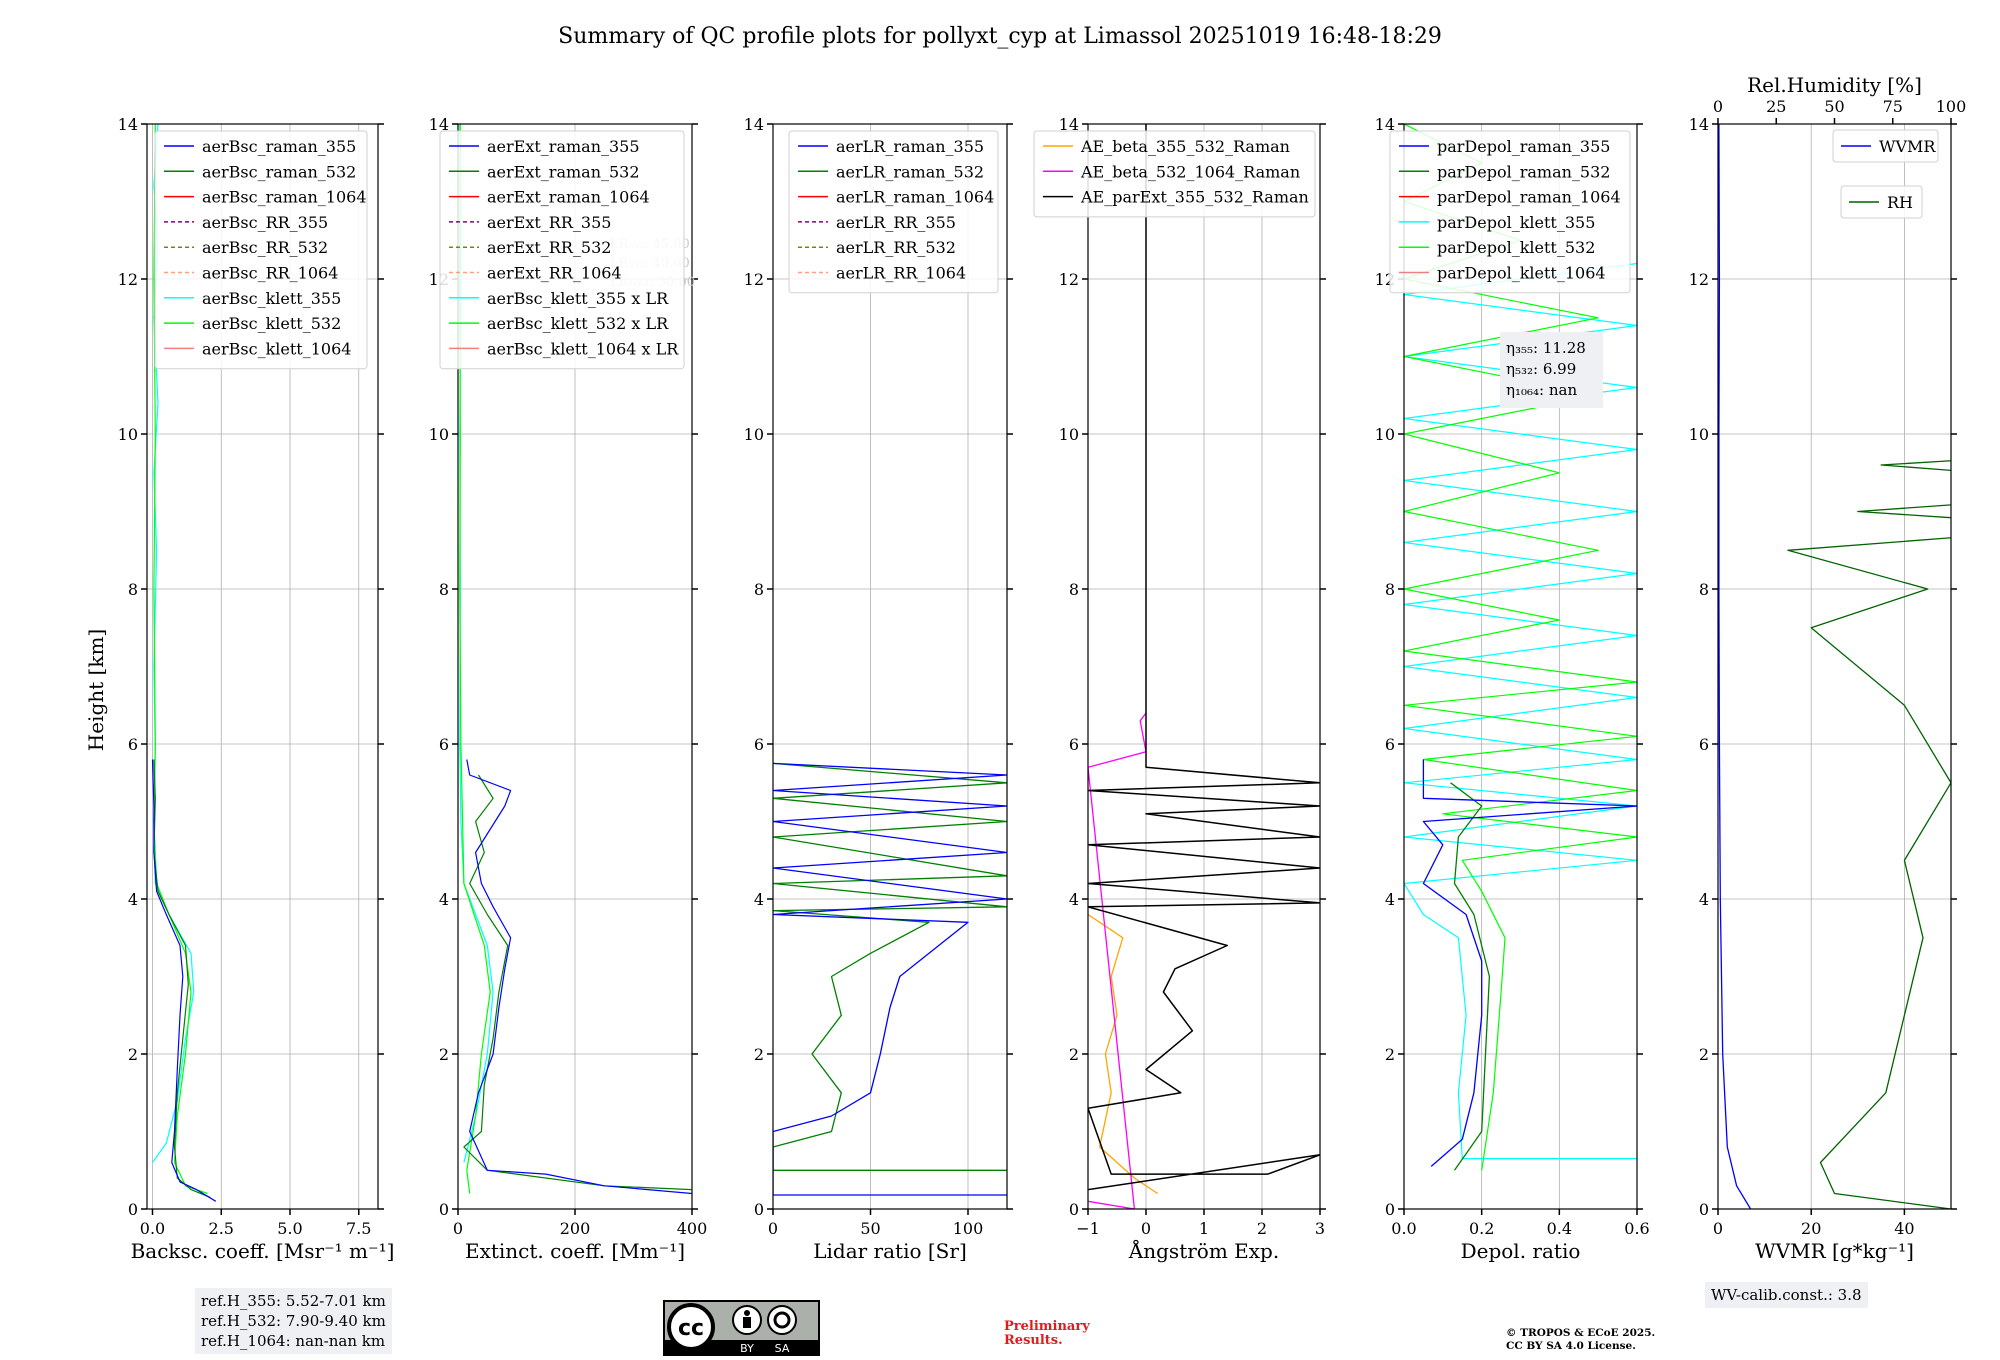 The image size is (2000, 1360). What do you see at coordinates (563, 146) in the screenshot?
I see `legend-label: aerExt_raman_355` at bounding box center [563, 146].